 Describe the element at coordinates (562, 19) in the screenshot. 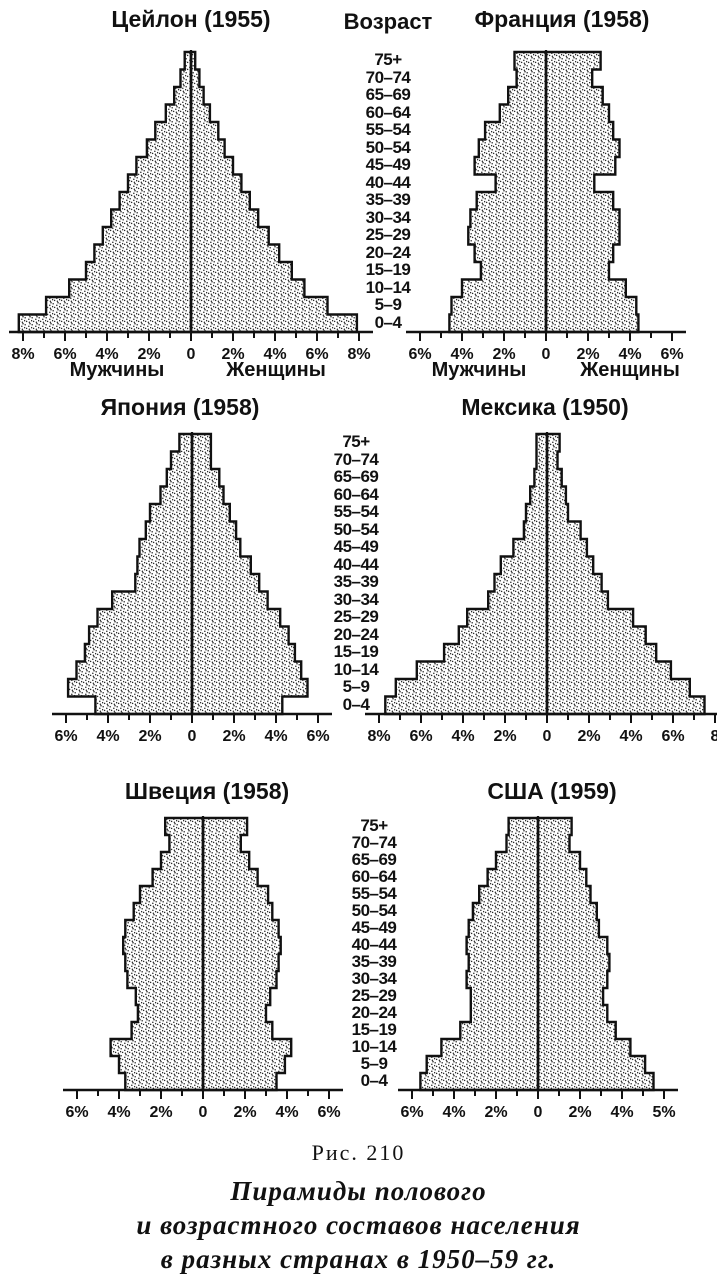

I see `chart-title-france: Франция (1958)` at that location.